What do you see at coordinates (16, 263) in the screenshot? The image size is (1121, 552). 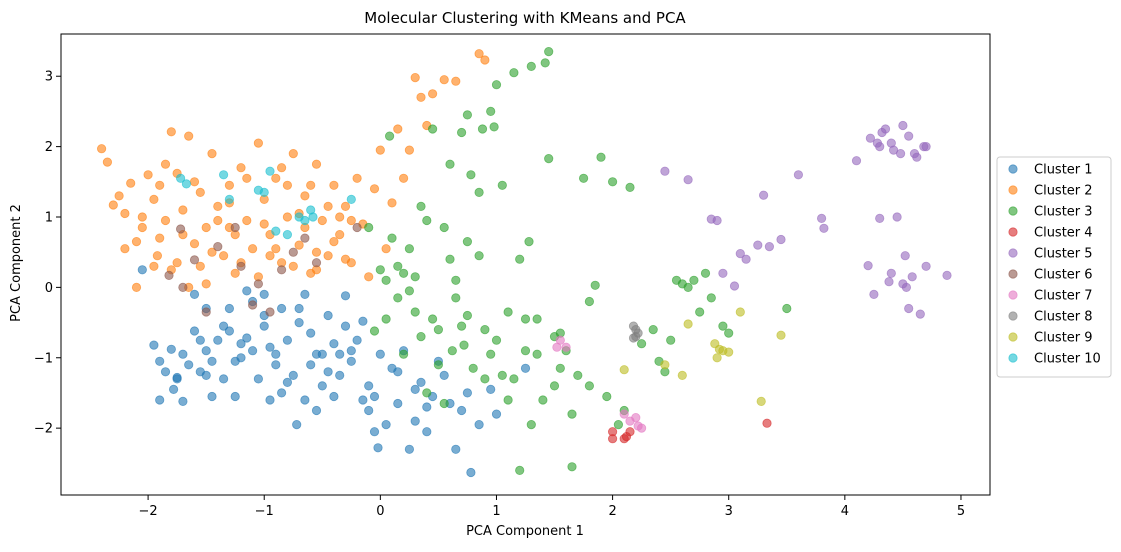 I see `y-axis-label: PCA Component 2` at bounding box center [16, 263].